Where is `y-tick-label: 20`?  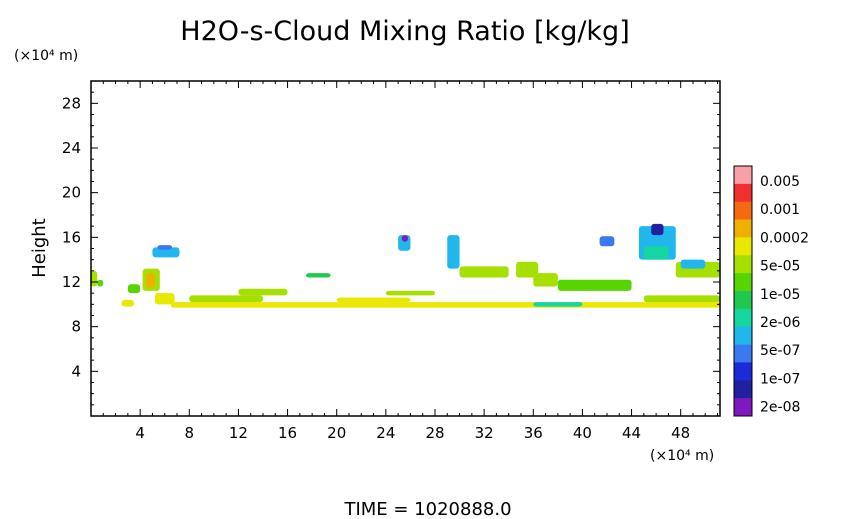
y-tick-label: 20 is located at coordinates (71, 193).